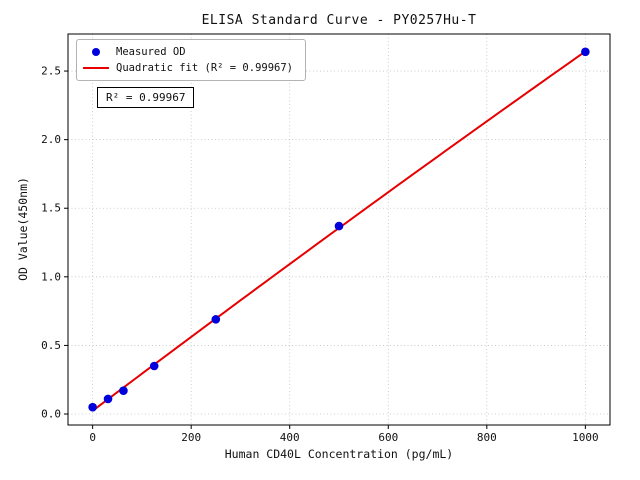 The width and height of the screenshot is (640, 480). Describe the element at coordinates (146, 97) in the screenshot. I see `r-squared-annotation: R² = 0.99967` at that location.